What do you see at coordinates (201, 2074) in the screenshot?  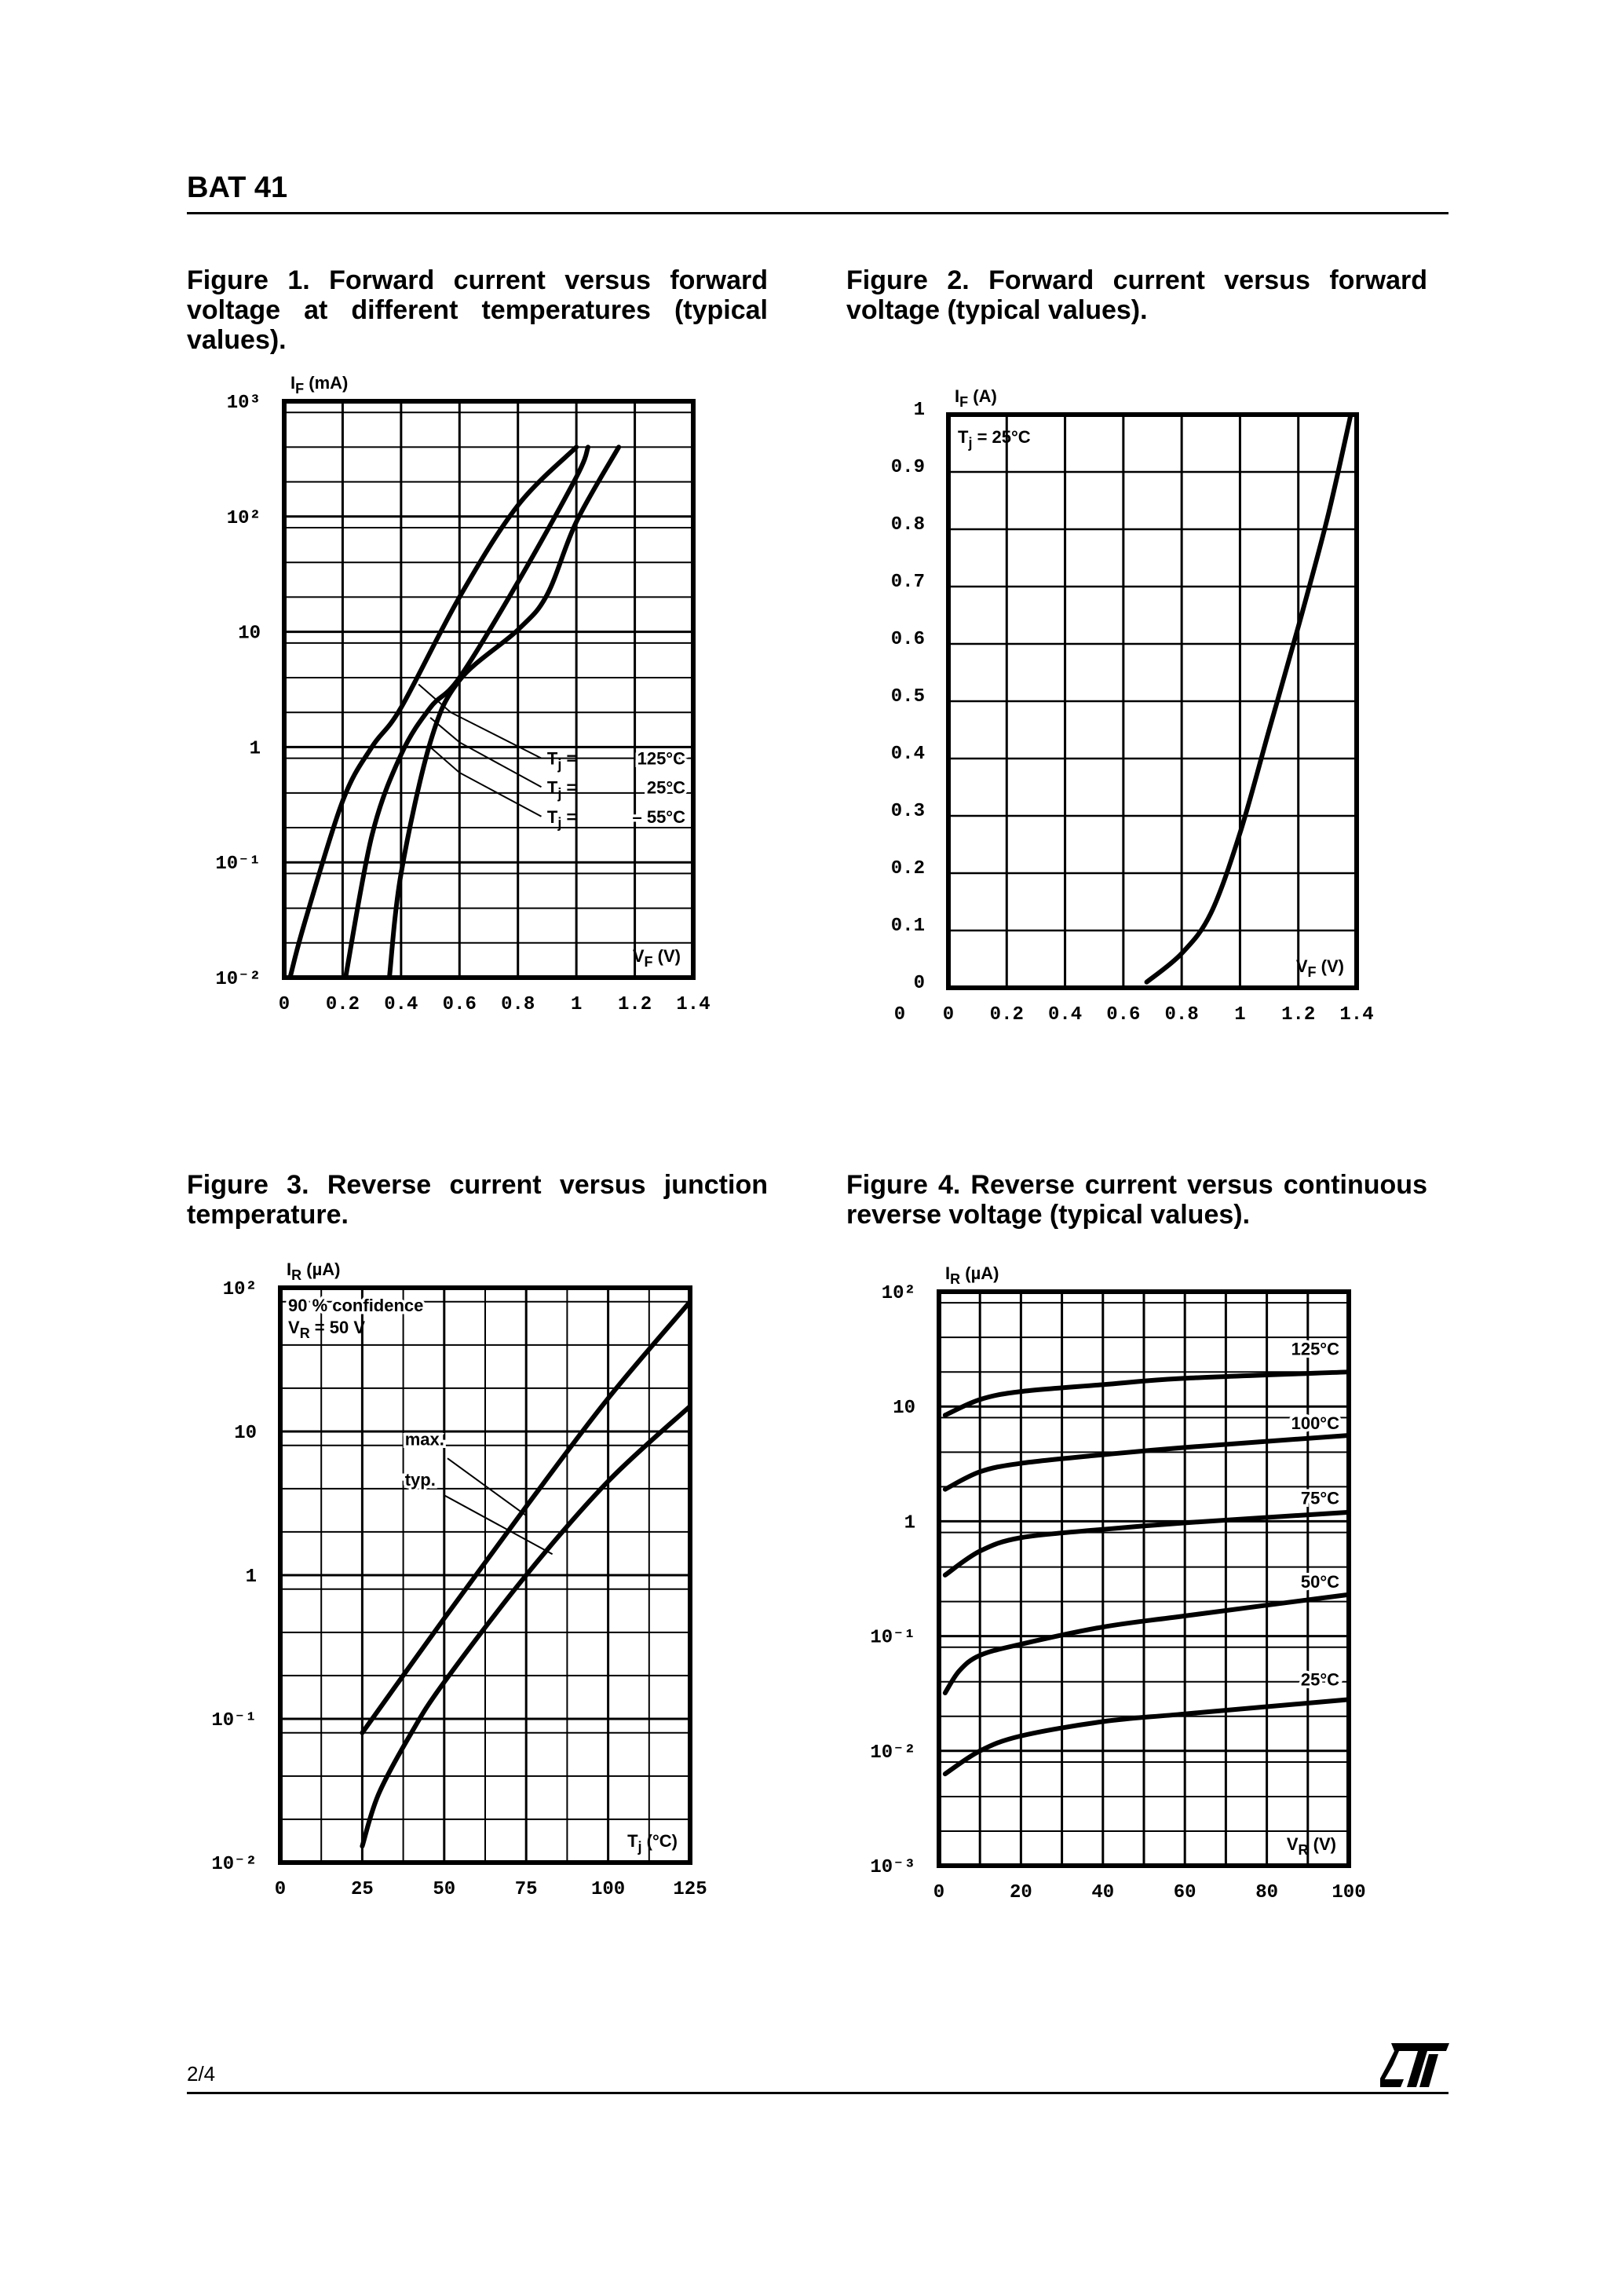 I see `page-number: 2/4` at bounding box center [201, 2074].